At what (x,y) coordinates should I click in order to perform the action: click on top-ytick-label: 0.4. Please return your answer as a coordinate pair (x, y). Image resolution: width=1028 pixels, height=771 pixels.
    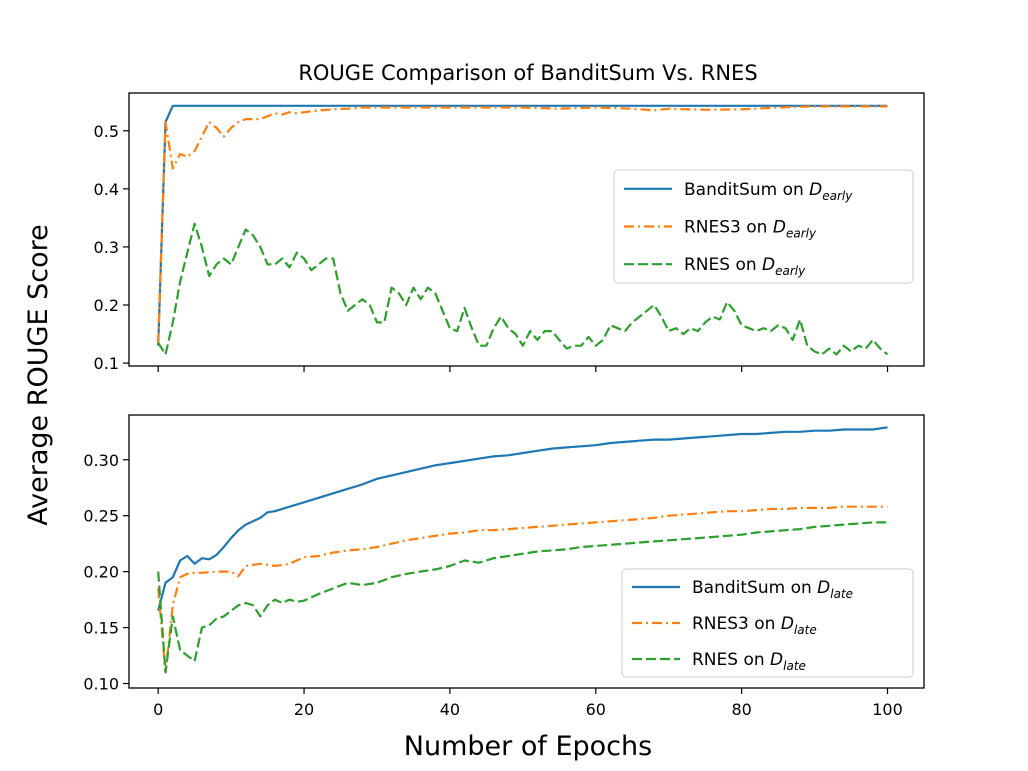
    Looking at the image, I should click on (106, 189).